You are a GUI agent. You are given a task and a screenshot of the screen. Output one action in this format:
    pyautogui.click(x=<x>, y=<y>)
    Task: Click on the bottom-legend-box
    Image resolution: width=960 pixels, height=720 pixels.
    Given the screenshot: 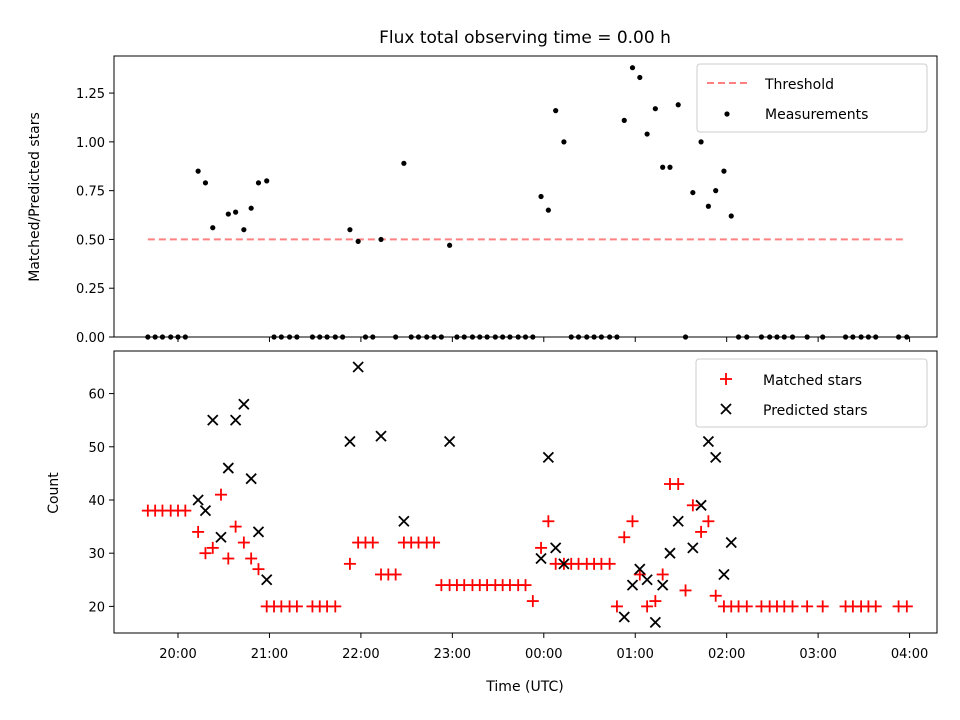 What is the action you would take?
    pyautogui.click(x=811, y=393)
    